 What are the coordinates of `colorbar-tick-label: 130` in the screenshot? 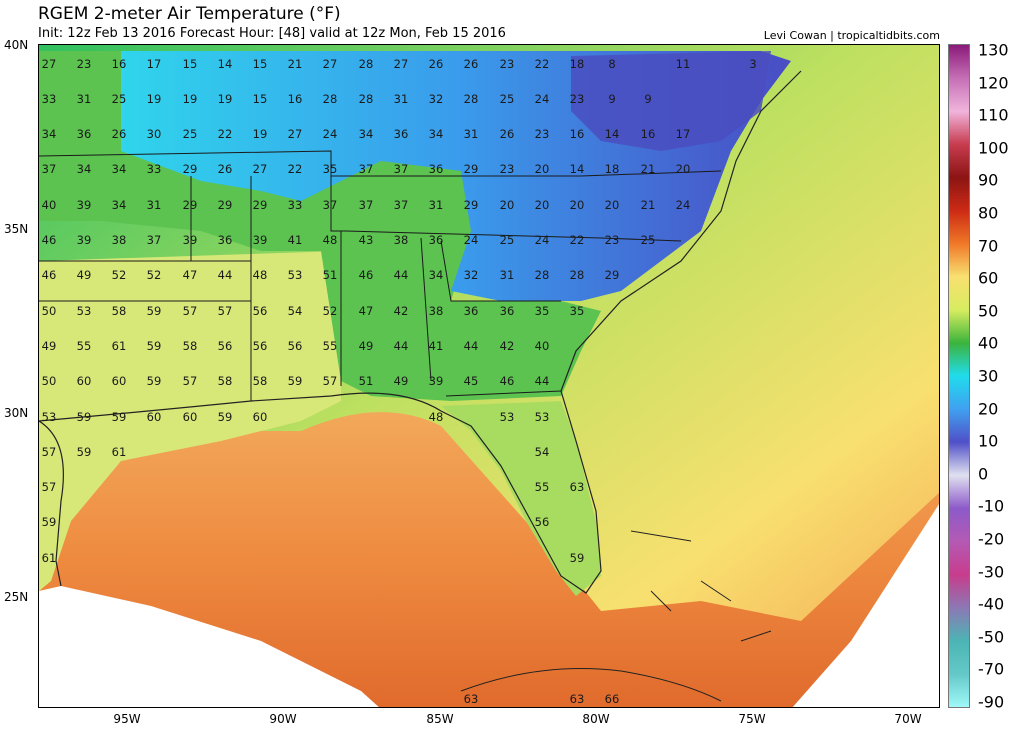 It's located at (993, 50).